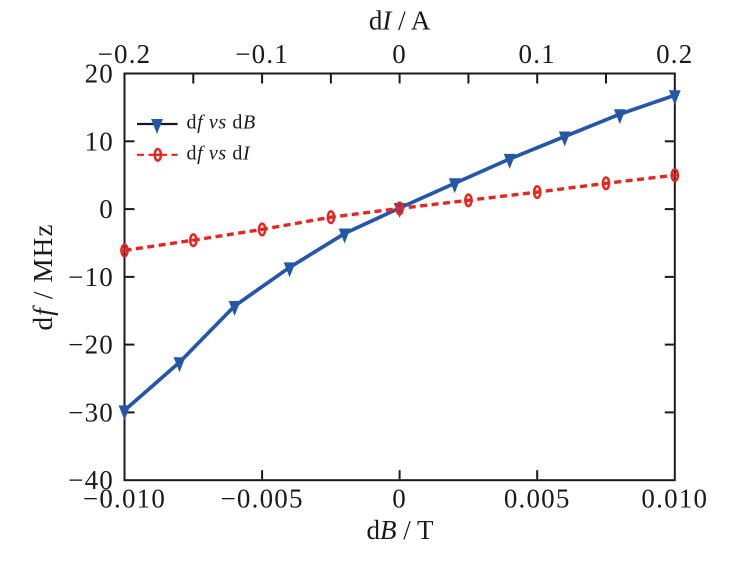 The image size is (730, 561). I want to click on svg-text: dB / T, so click(400, 530).